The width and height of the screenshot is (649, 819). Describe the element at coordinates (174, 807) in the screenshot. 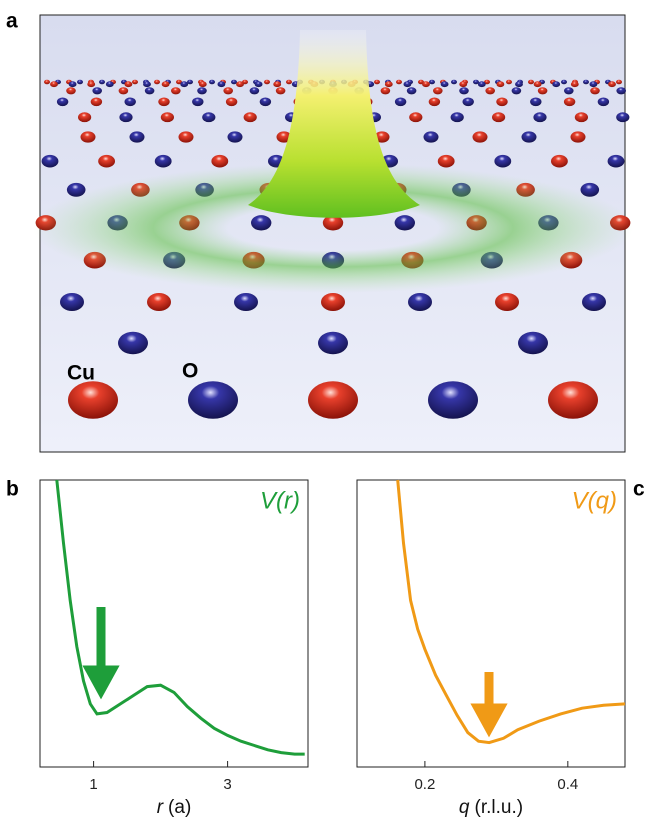

I see `x-axis-label: r (a)` at that location.